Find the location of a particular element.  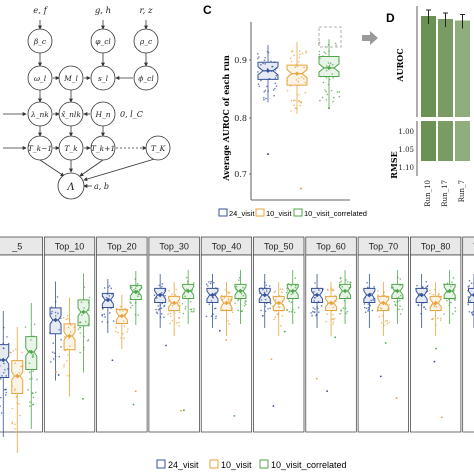

node-t-big-k: T_K is located at coordinates (158, 148).